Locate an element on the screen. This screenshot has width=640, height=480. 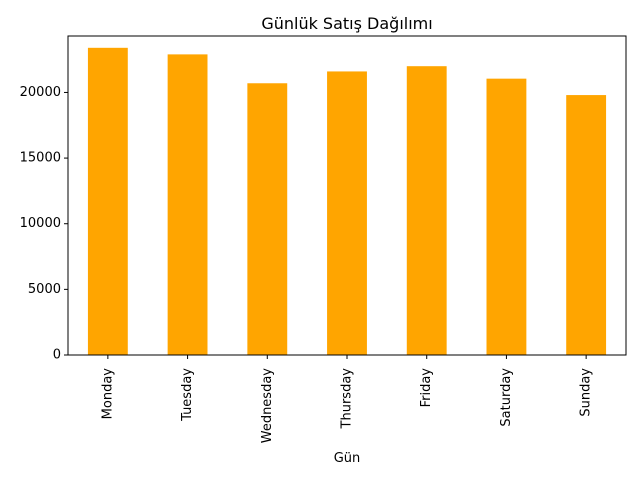
bar-wednesday is located at coordinates (267, 219).